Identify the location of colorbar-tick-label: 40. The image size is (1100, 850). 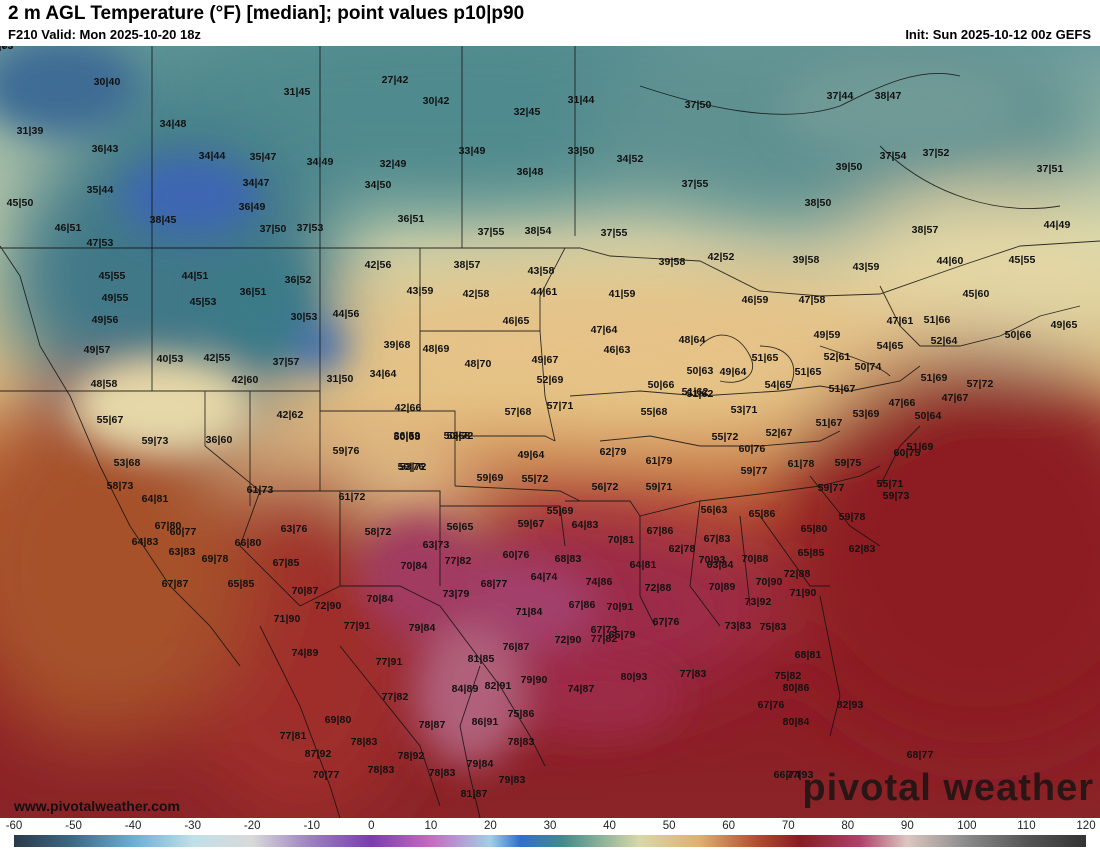
(609, 826).